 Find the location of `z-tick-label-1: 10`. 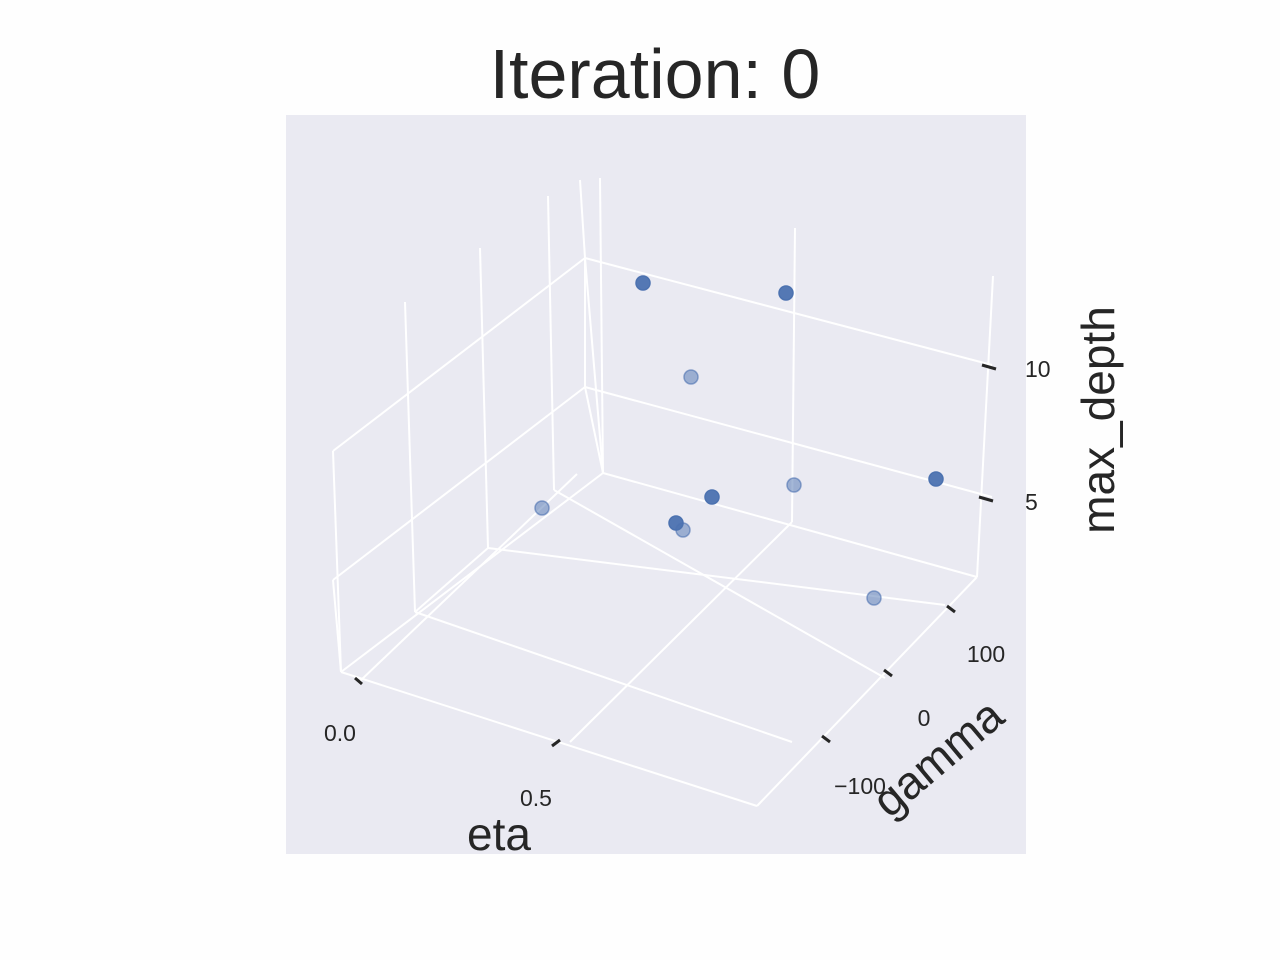

z-tick-label-1: 10 is located at coordinates (1038, 369).